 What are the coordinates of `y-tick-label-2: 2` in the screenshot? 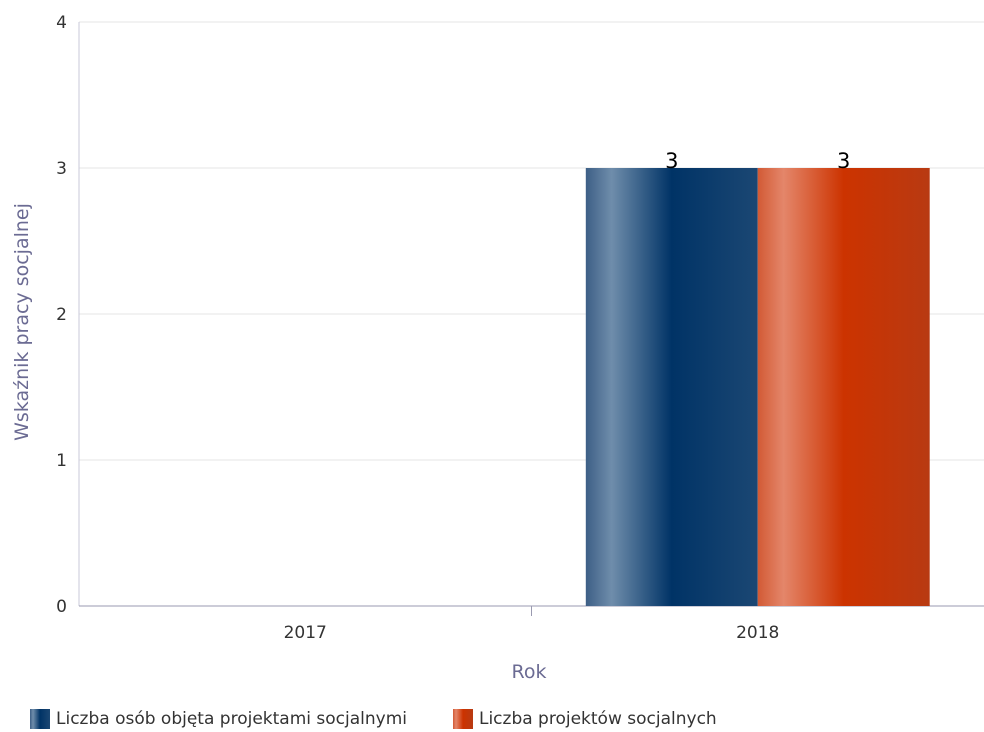 It's located at (61, 315).